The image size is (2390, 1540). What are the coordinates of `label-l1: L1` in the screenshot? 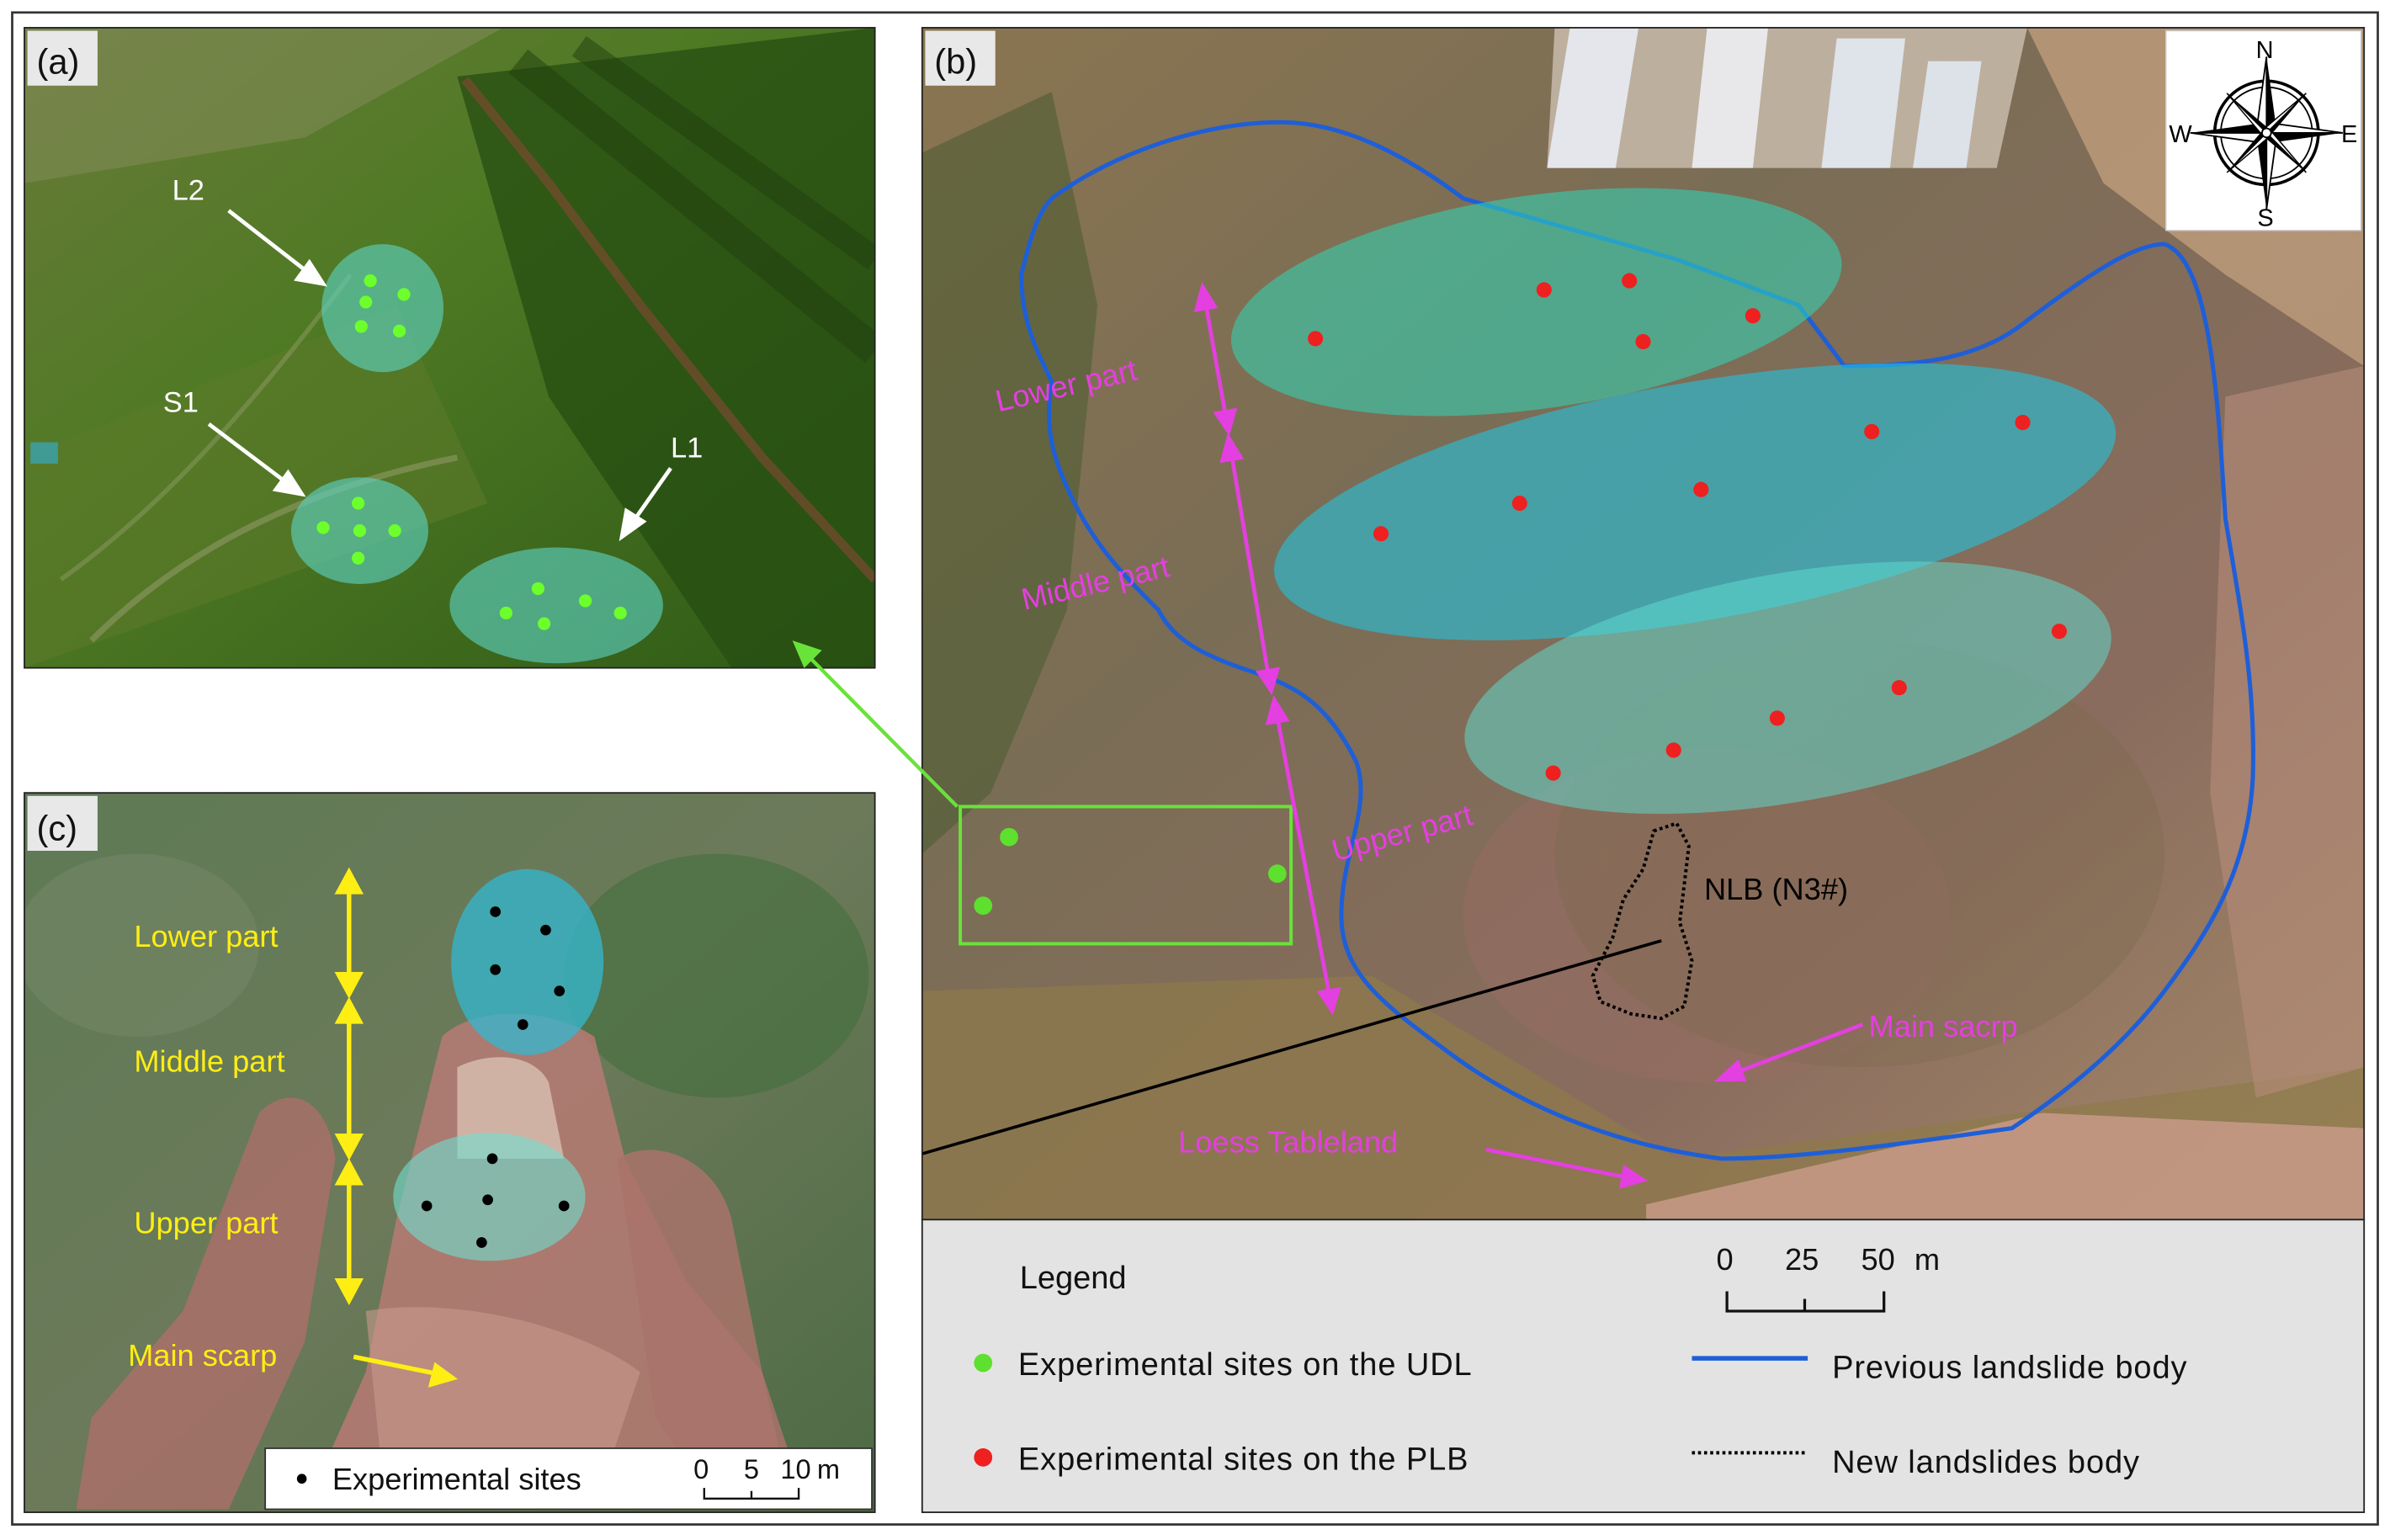 It's located at (687, 449).